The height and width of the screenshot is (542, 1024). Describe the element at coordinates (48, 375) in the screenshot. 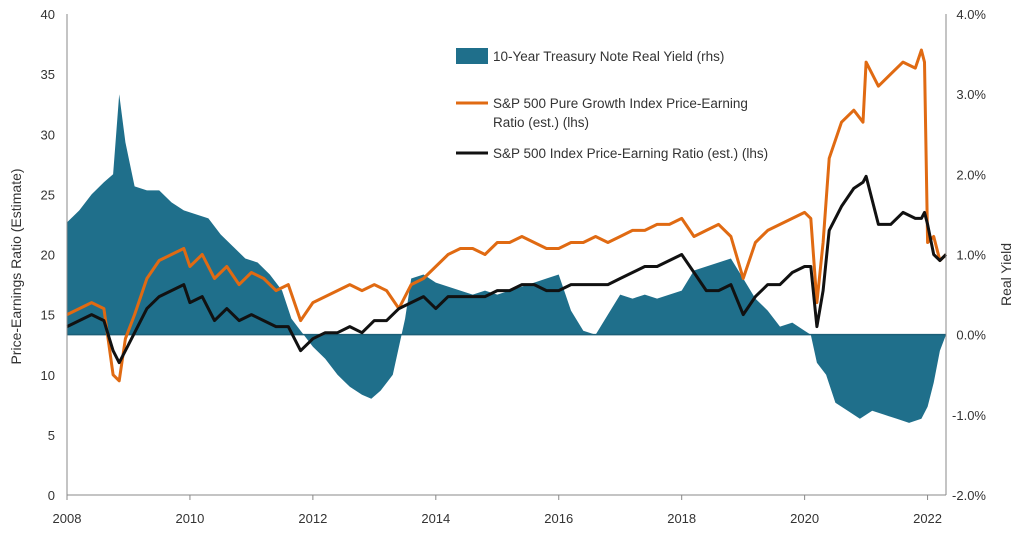

I see `y-left-tick-label: 10` at that location.